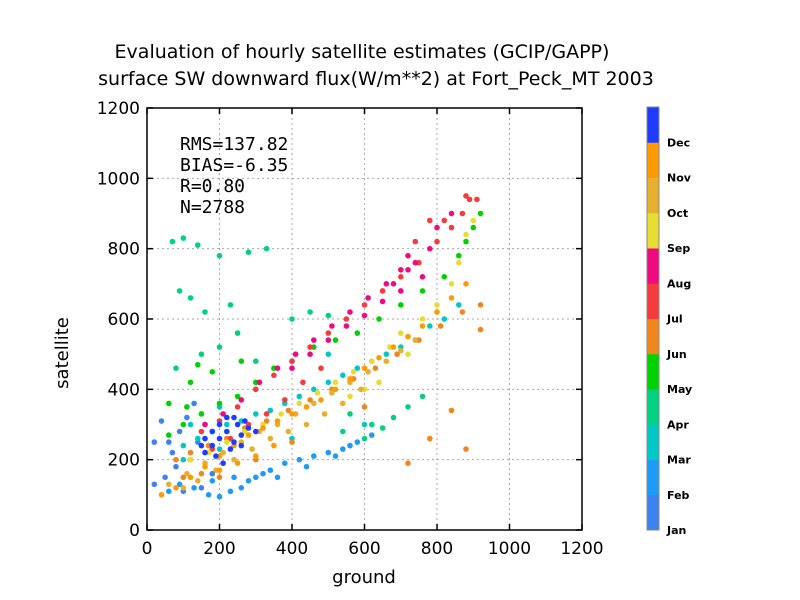 Image resolution: width=800 pixels, height=600 pixels. What do you see at coordinates (234, 165) in the screenshot?
I see `stat-bias: BIAS=-6.35` at bounding box center [234, 165].